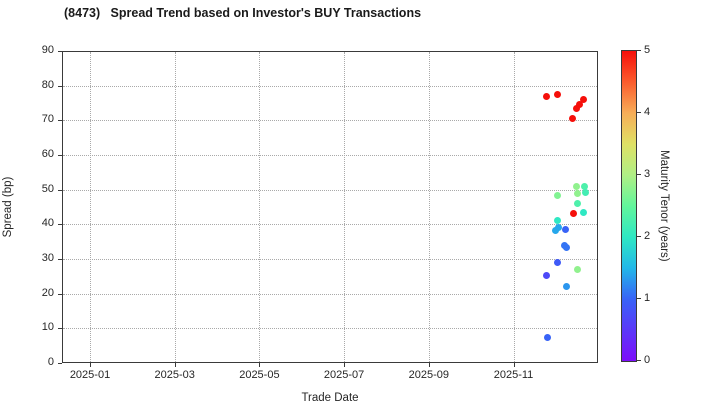 This screenshot has height=420, width=720. I want to click on y-tick-label: 80, so click(47, 84).